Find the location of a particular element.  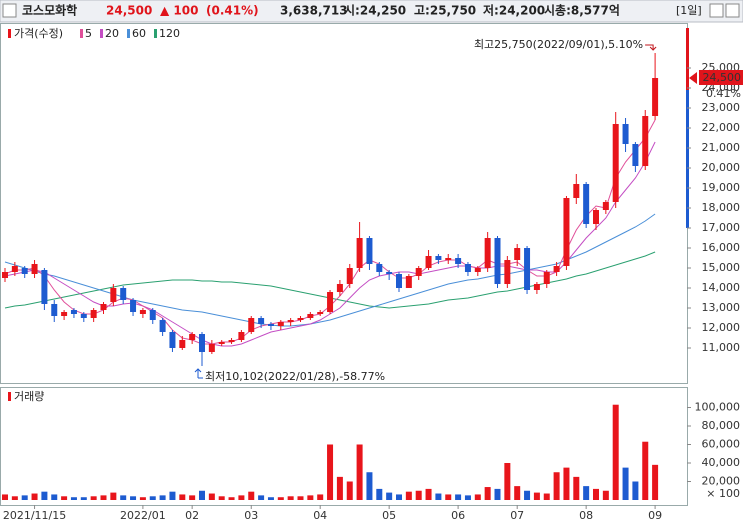

y-tick-label: 22,000 is located at coordinates (721, 127).